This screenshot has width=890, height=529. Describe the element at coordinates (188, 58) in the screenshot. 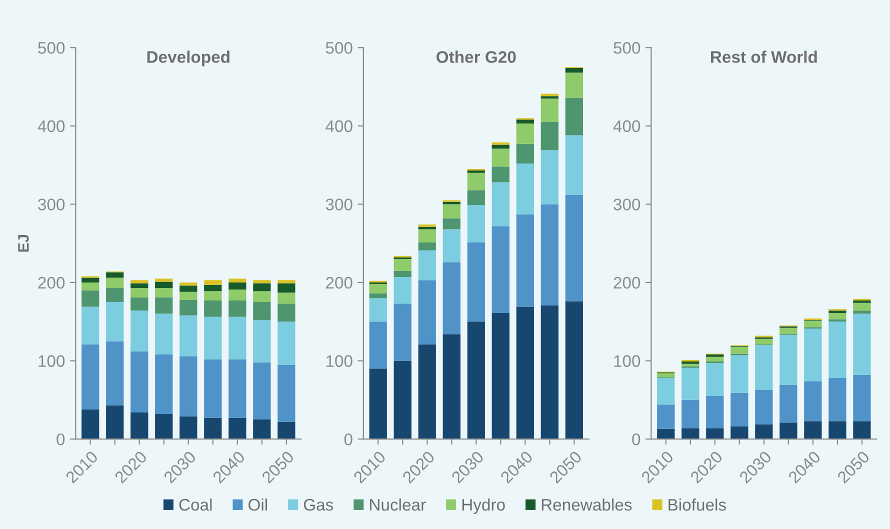

I see `chart-title: Developed` at that location.